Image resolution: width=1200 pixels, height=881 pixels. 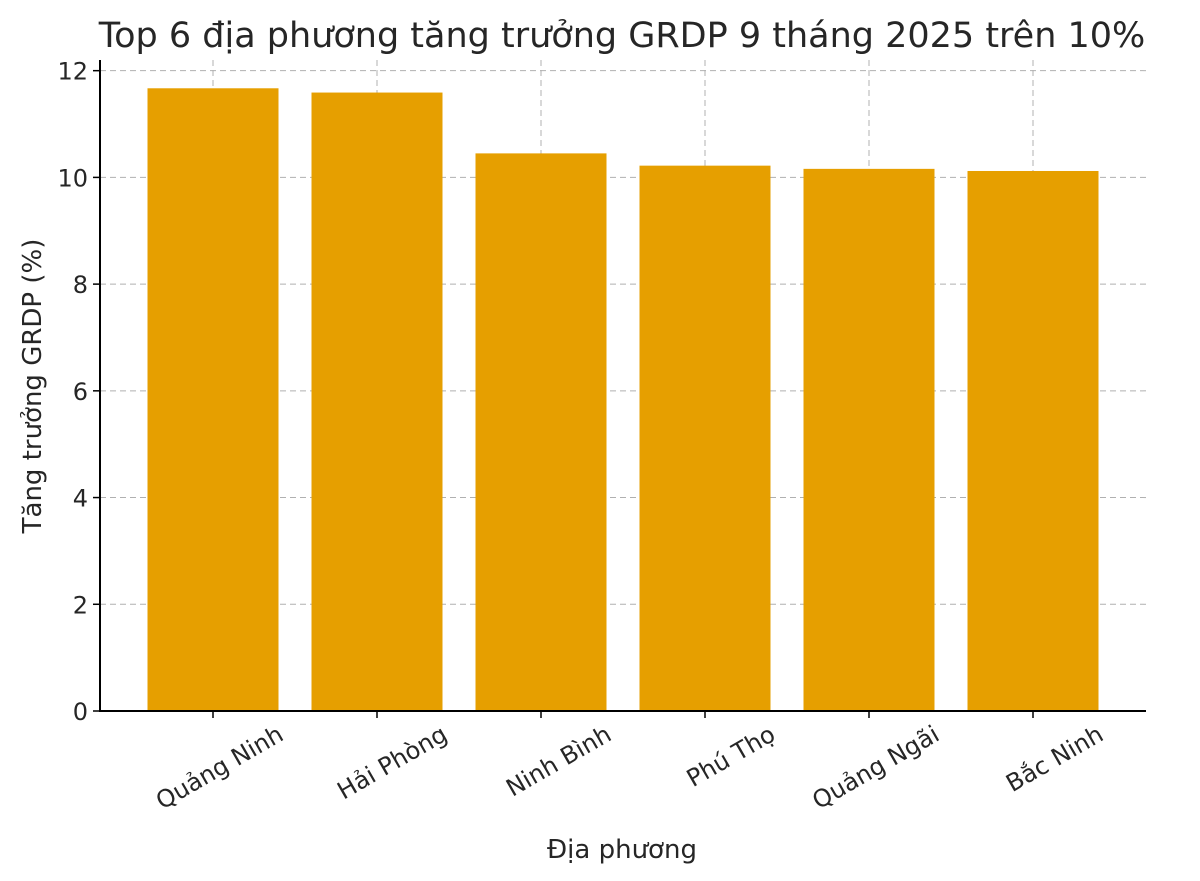 What do you see at coordinates (80, 712) in the screenshot?
I see `y-tick-label: 0` at bounding box center [80, 712].